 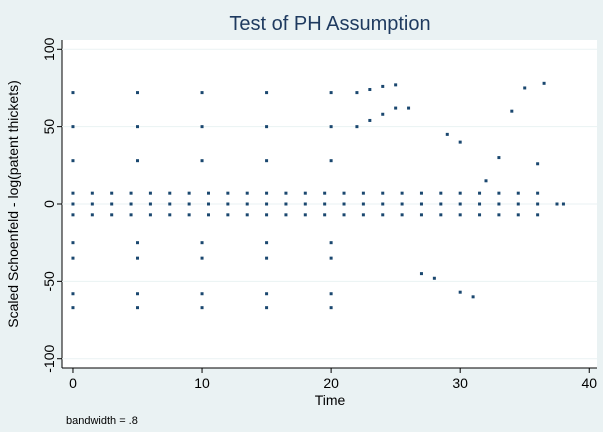 What do you see at coordinates (13, 203) in the screenshot?
I see `y-axis-title: Scaled Schoenfeld - log(patent thickets)` at bounding box center [13, 203].